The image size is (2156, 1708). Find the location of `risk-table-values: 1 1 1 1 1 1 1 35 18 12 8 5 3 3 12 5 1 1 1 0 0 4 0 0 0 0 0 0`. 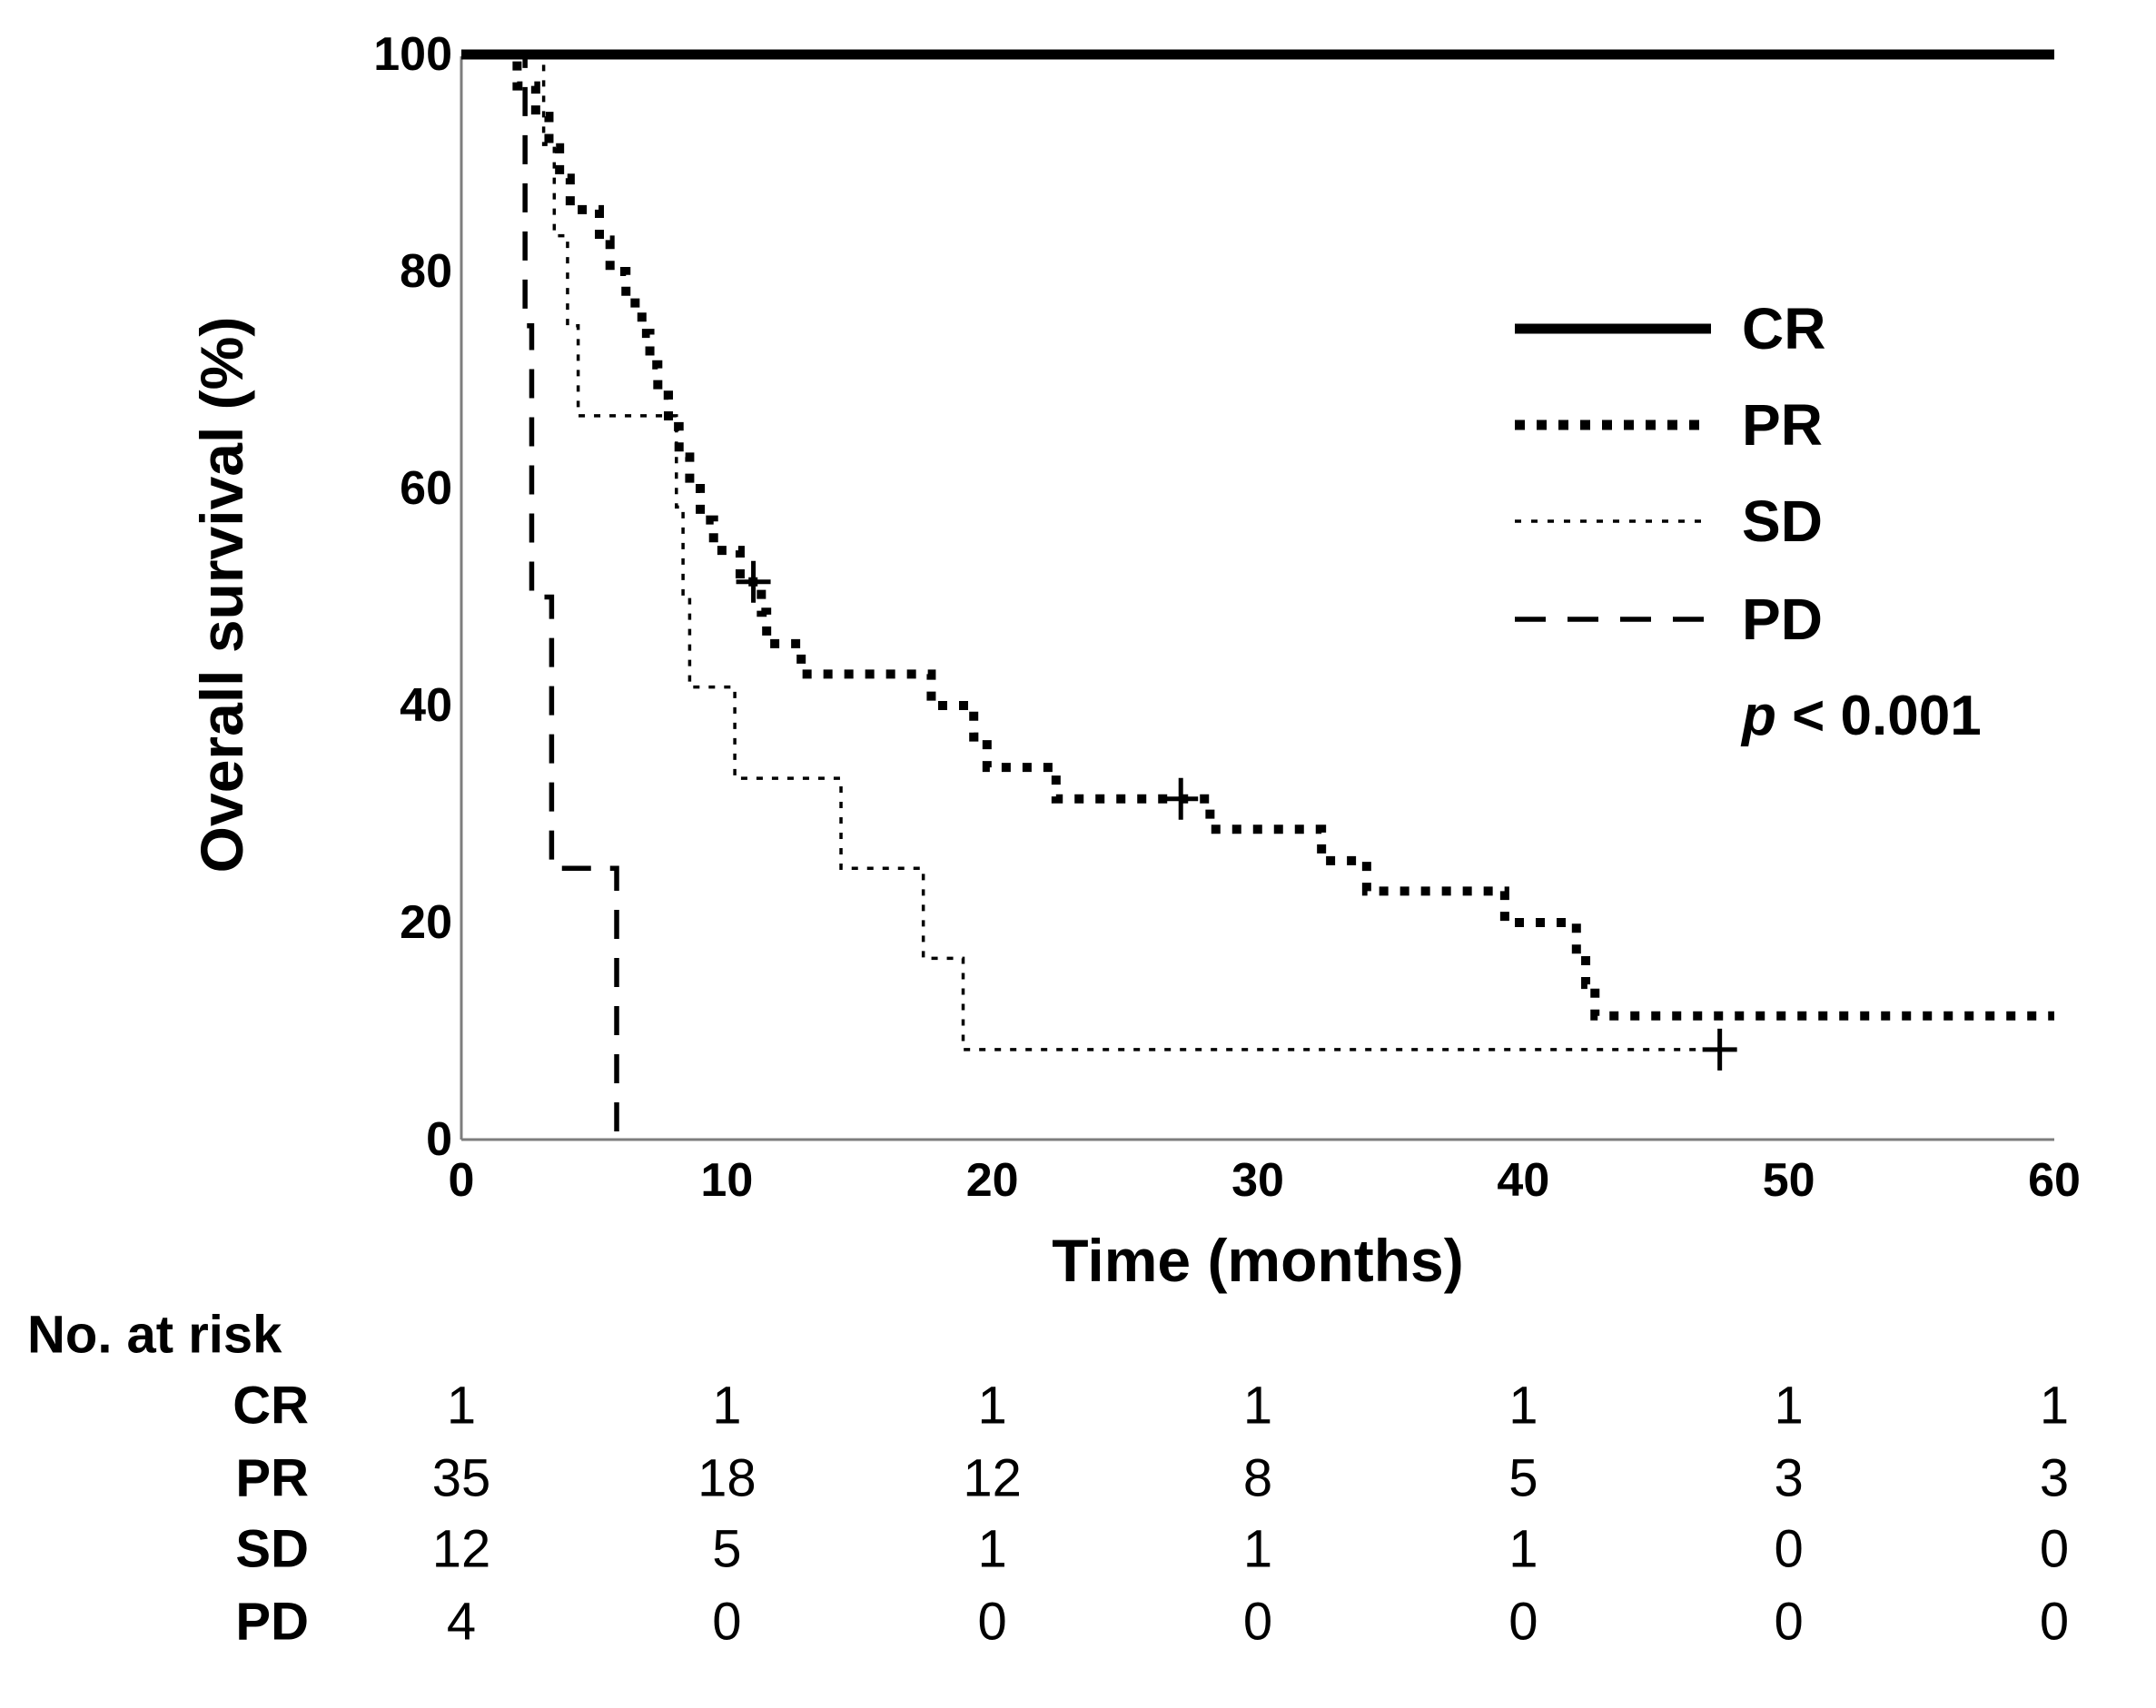

risk-table-values: 1 1 1 1 1 1 1 35 18 12 8 5 3 3 12 5 1 1 1 0 0 4 0 0 0 0 0 0 is located at coordinates (1250, 1514).